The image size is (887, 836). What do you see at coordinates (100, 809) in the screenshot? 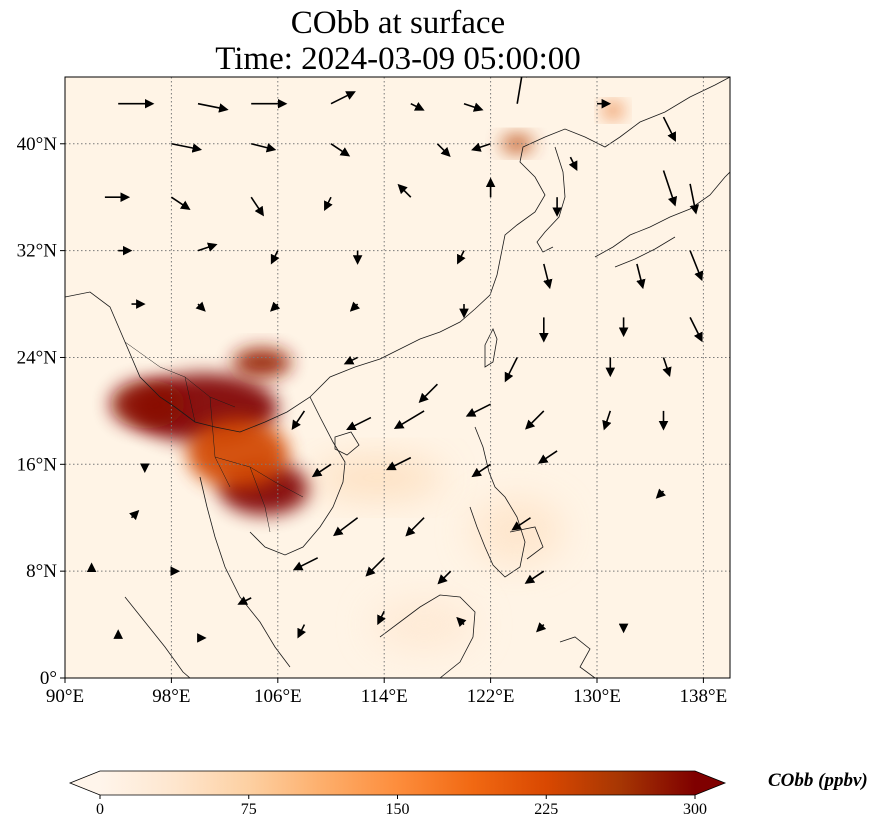
I see `colorbar-tick-label: 0` at bounding box center [100, 809].